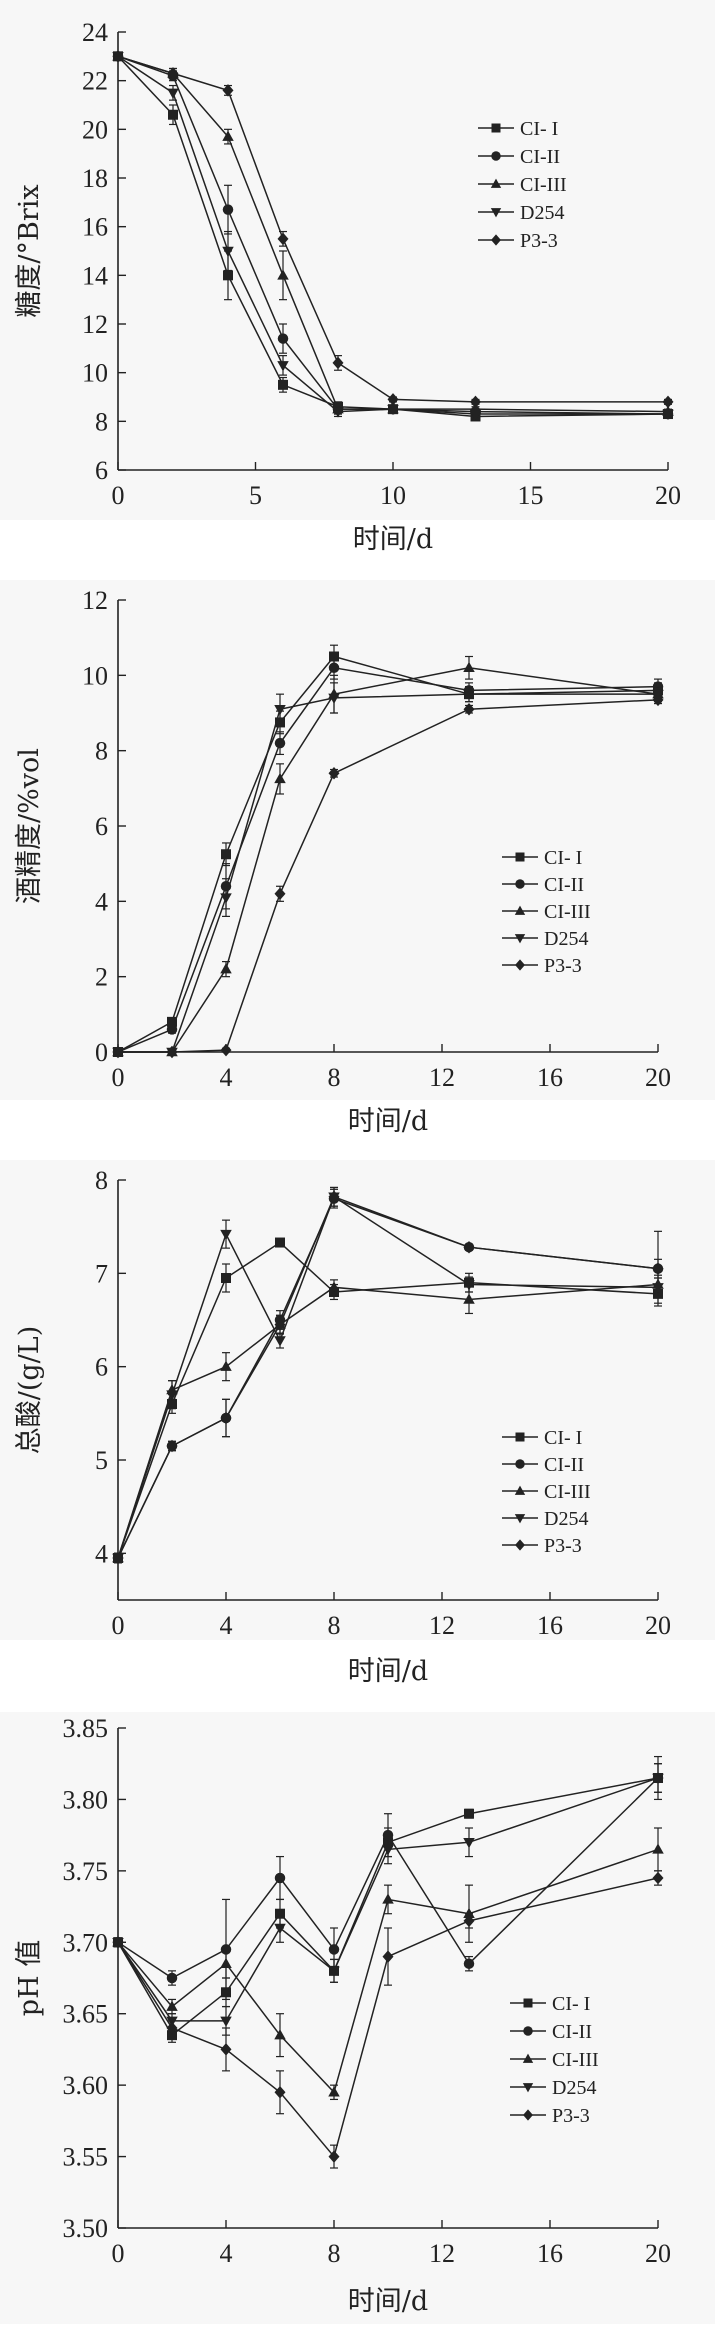 The width and height of the screenshot is (715, 2335). Describe the element at coordinates (29, 1390) in the screenshot. I see `y-axis-title: 总酸/(g/L)` at that location.